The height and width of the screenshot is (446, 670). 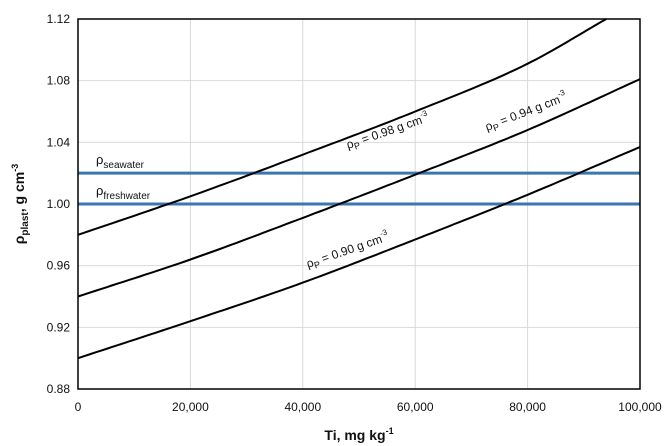 I want to click on curve-label-1: ρP = 0.94 g cm-3, so click(x=526, y=112).